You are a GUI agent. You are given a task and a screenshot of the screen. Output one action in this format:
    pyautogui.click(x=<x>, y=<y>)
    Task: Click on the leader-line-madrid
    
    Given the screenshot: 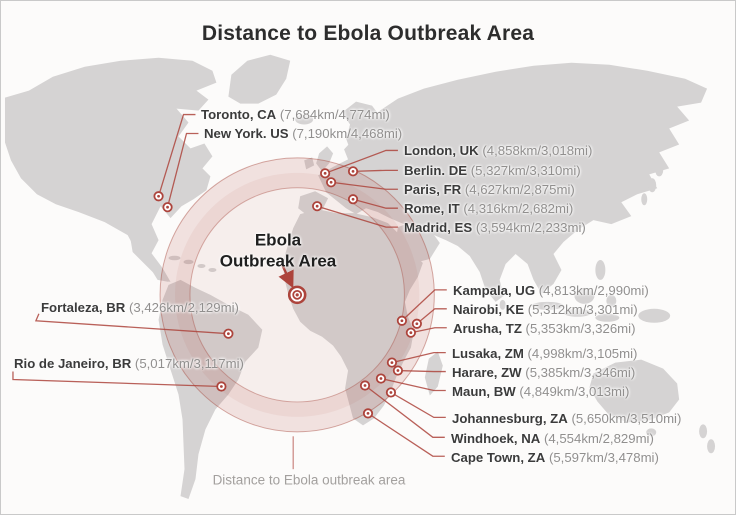 What is the action you would take?
    pyautogui.click(x=357, y=216)
    